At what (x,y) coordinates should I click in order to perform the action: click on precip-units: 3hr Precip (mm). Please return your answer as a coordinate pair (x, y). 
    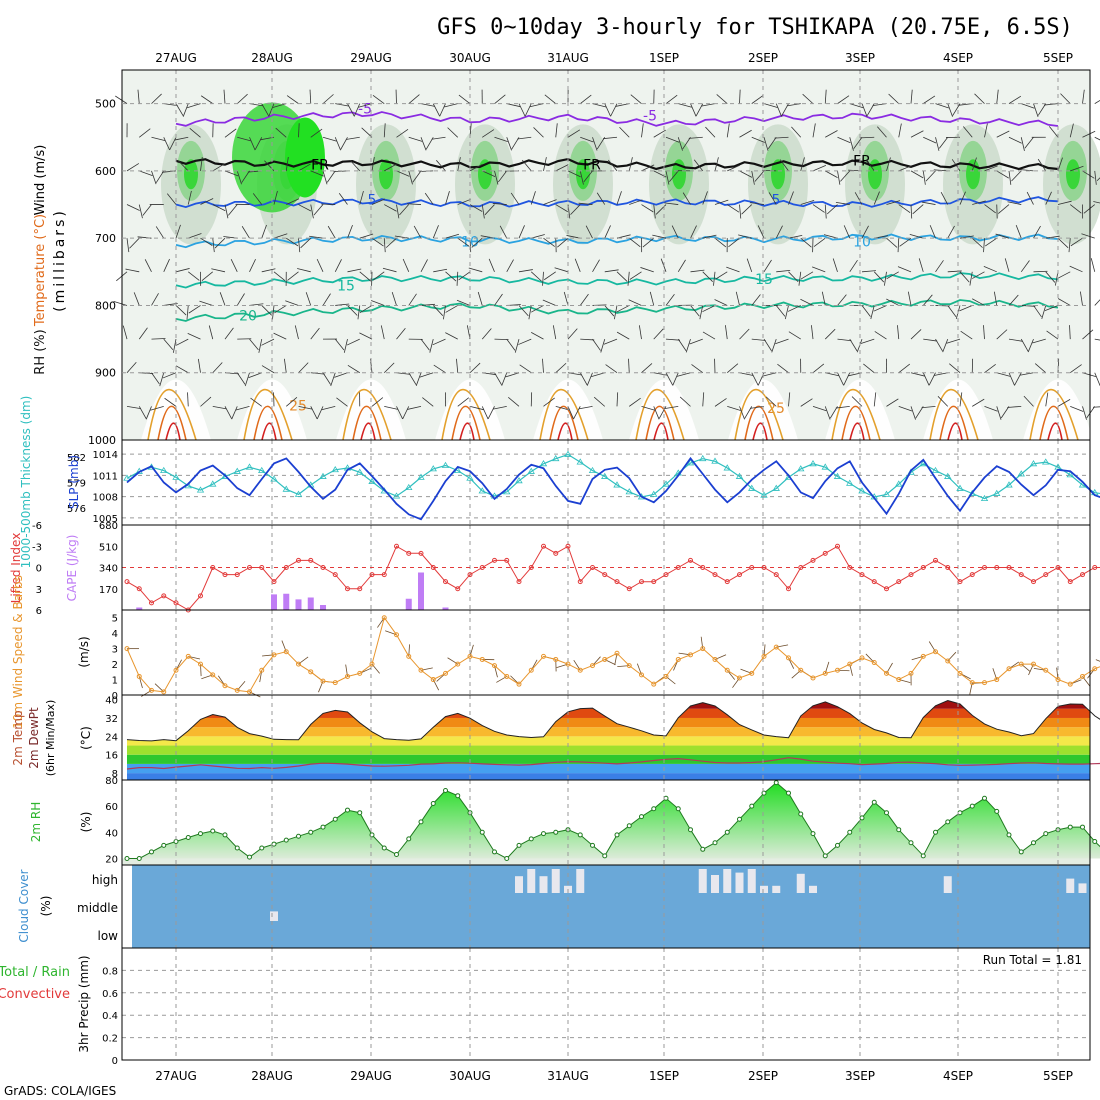
    Looking at the image, I should click on (84, 1003).